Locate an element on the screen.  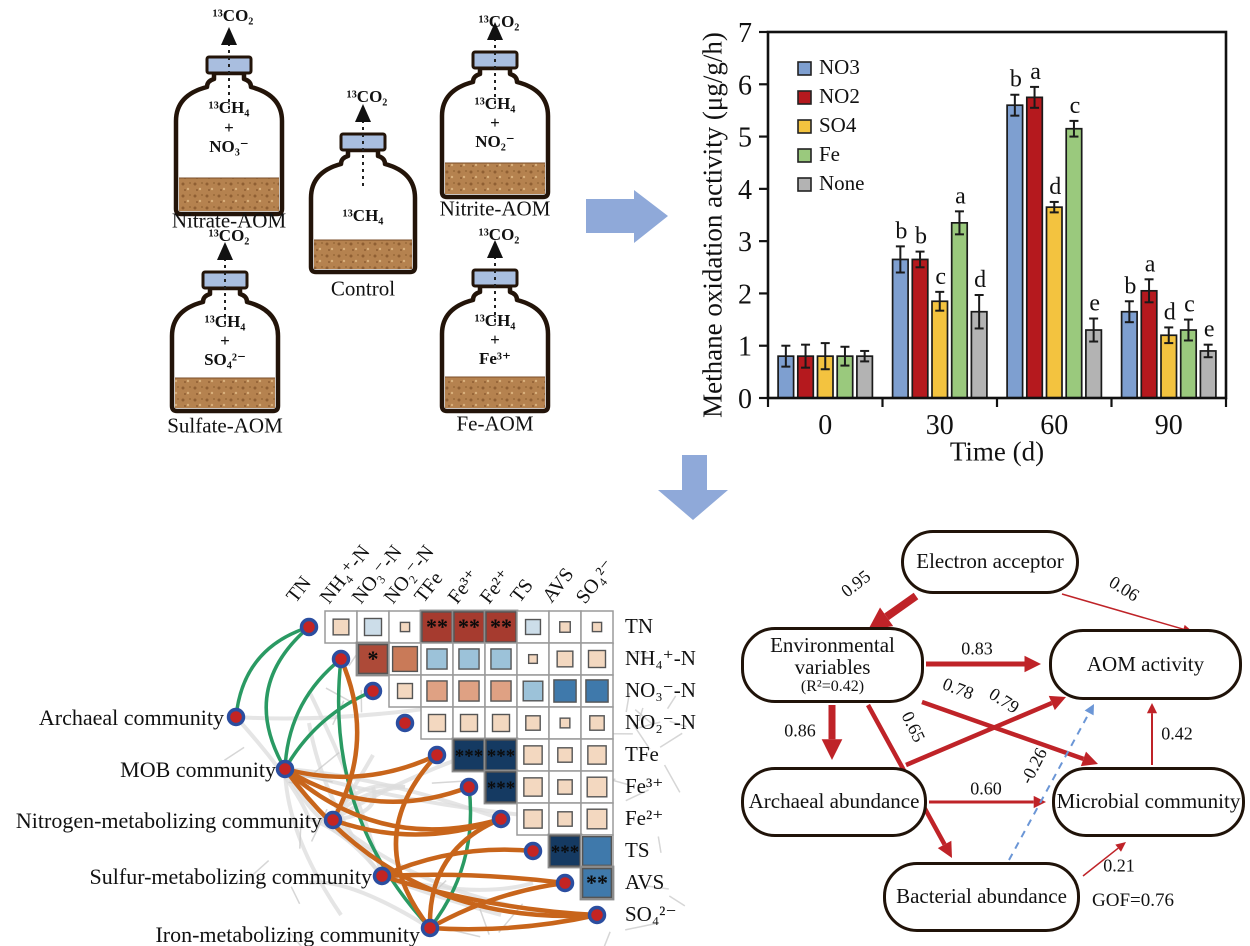
flow-arrow-right-icon is located at coordinates (627, 216).